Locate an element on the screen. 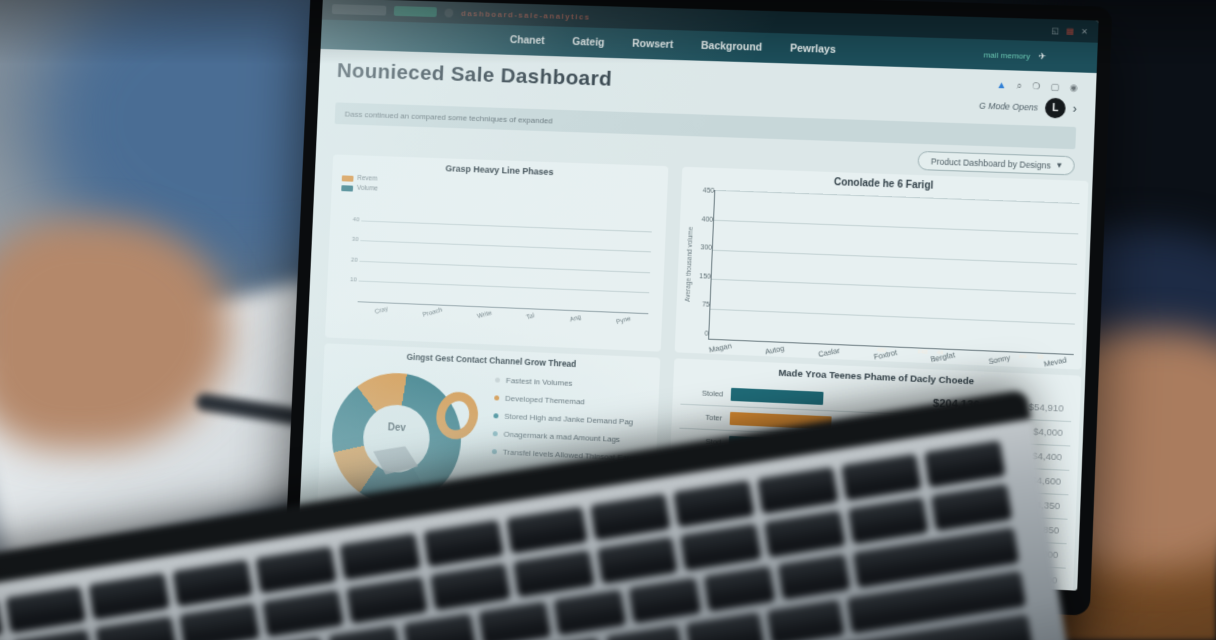  bar-groups: 480 F48 44 am 99 is located at coordinates (894, 275).